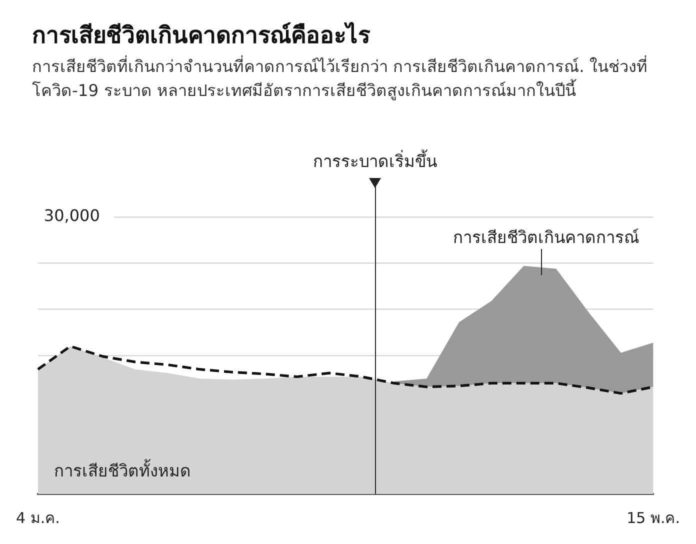 The height and width of the screenshot is (544, 696). I want to click on chart-title: การเสียชีวิตเกินคาดการณ์คืออะไร, so click(201, 36).